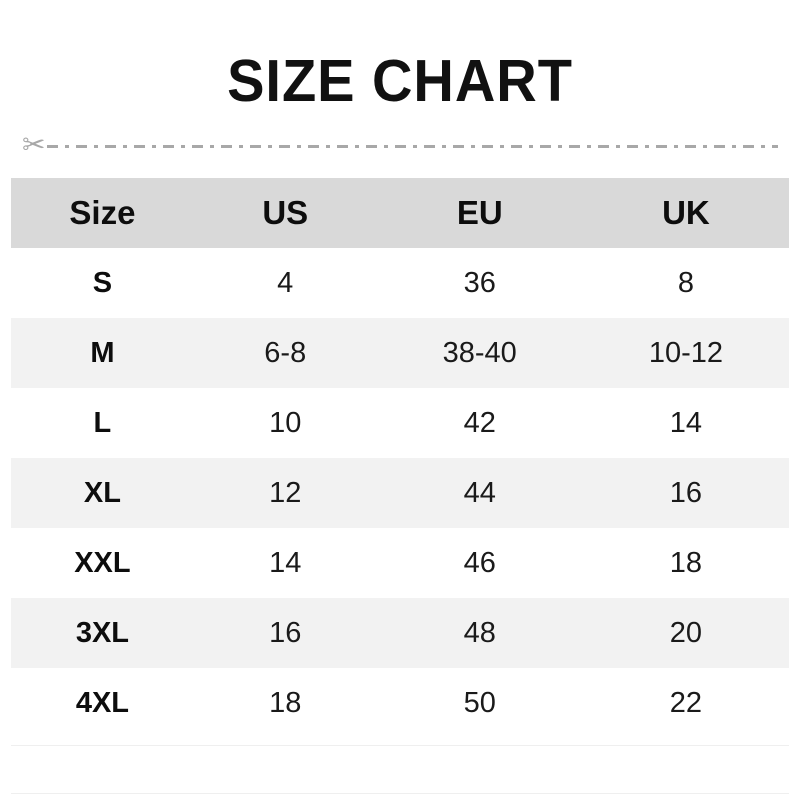  I want to click on column-header-size: Size, so click(102, 212).